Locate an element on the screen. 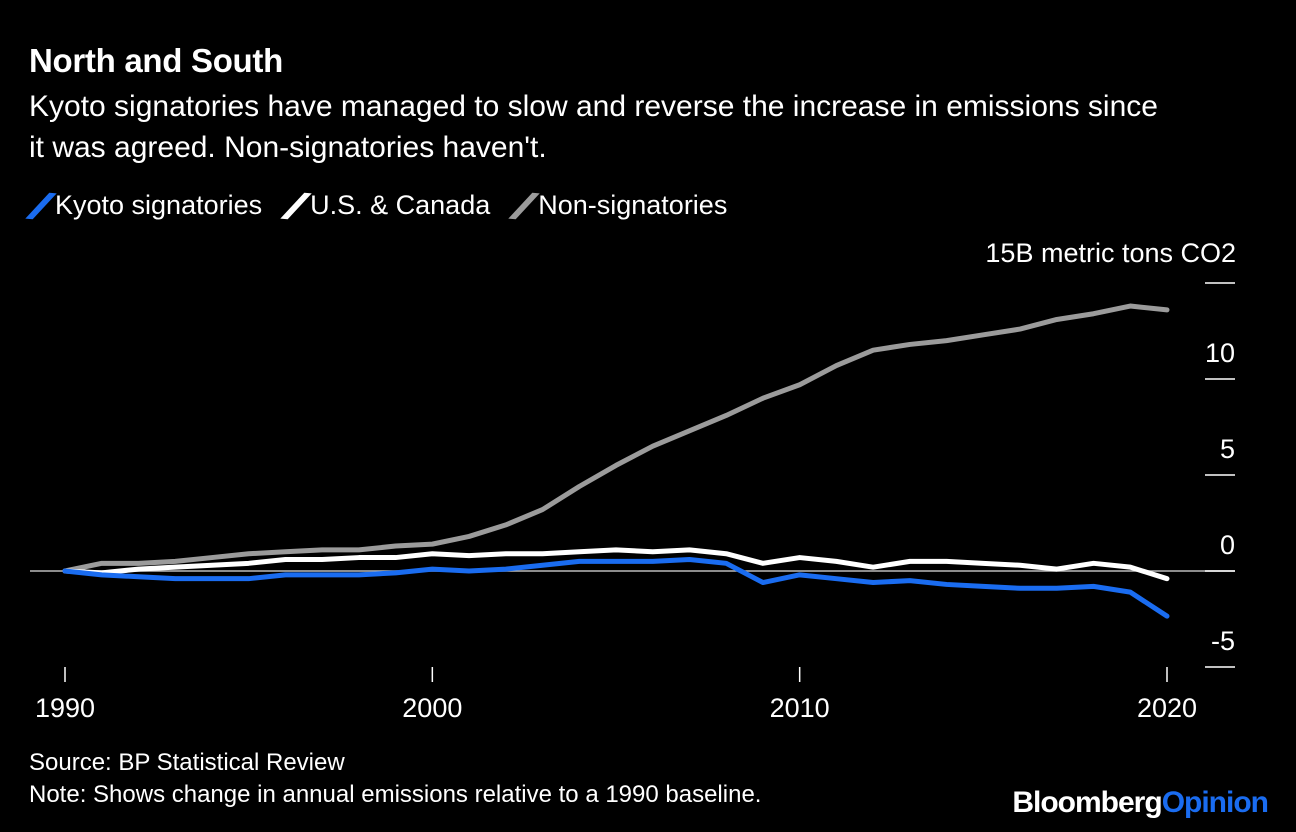 The image size is (1296, 832). series-line-u-s-canada is located at coordinates (616, 564).